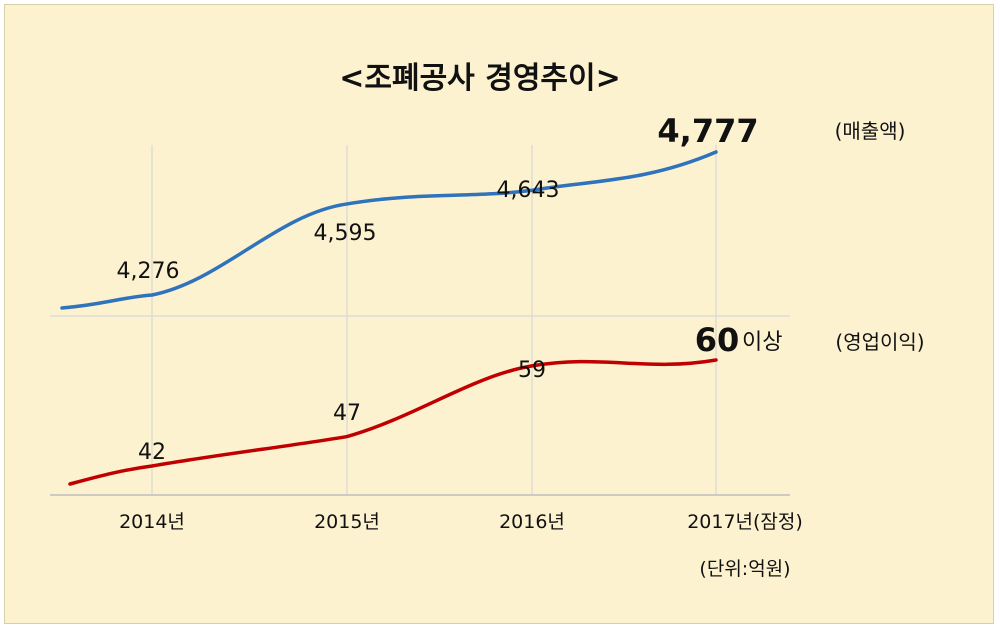 The width and height of the screenshot is (1000, 631). Describe the element at coordinates (461, 522) in the screenshot. I see `x-axis-ticks: 2014년 2015년 2016년 2017년(잠정)` at that location.